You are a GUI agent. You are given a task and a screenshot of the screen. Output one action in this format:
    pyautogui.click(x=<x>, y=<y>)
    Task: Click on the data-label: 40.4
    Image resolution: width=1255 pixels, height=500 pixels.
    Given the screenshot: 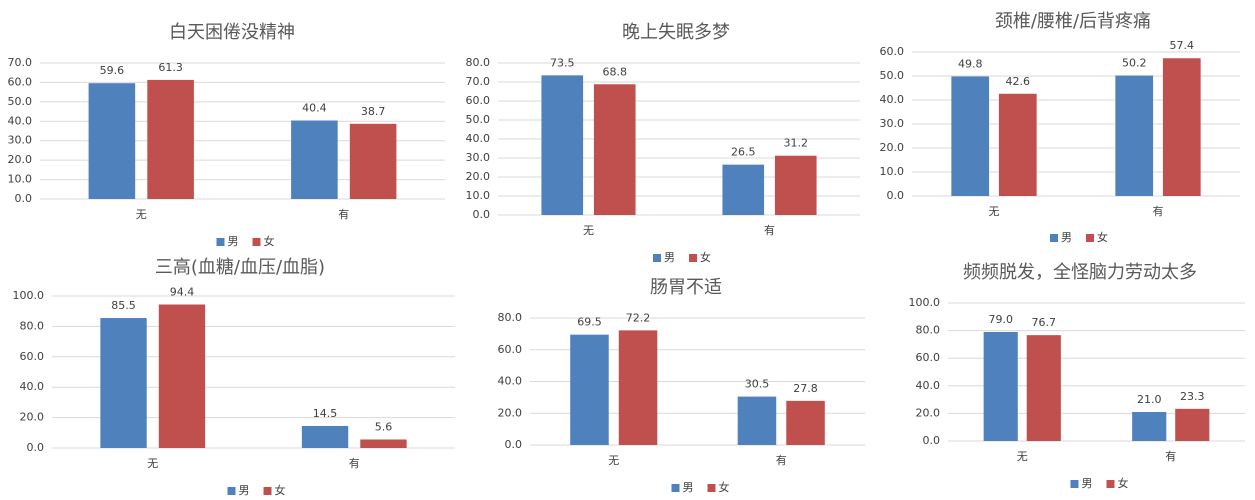 What is the action you would take?
    pyautogui.click(x=314, y=108)
    